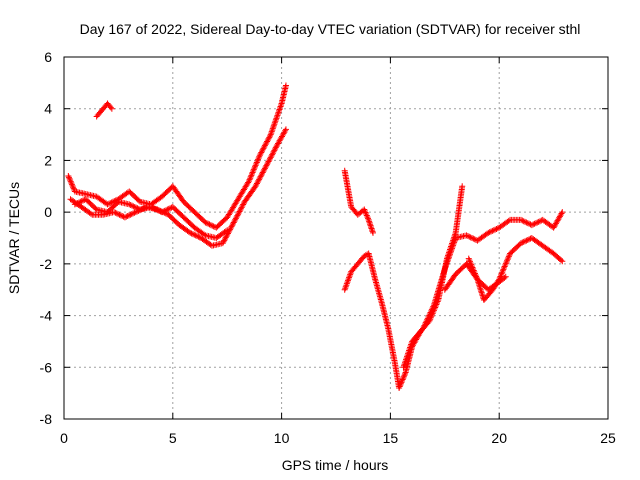 This screenshot has width=640, height=480. What do you see at coordinates (48, 109) in the screenshot?
I see `y-tick-label: 4` at bounding box center [48, 109].